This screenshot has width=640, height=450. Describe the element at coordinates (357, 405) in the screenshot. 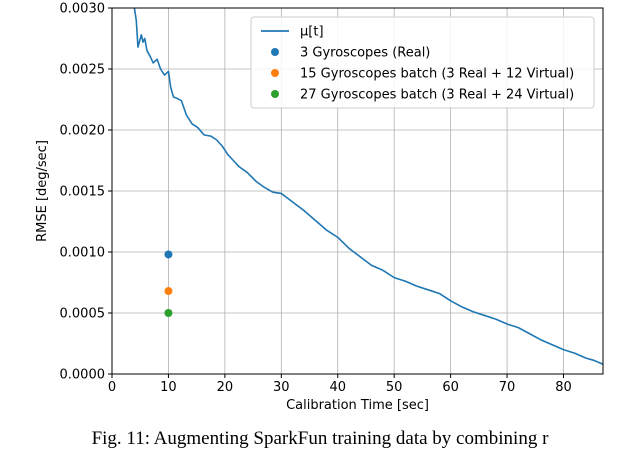

I see `x-axis-label: Calibration Time [sec]` at that location.